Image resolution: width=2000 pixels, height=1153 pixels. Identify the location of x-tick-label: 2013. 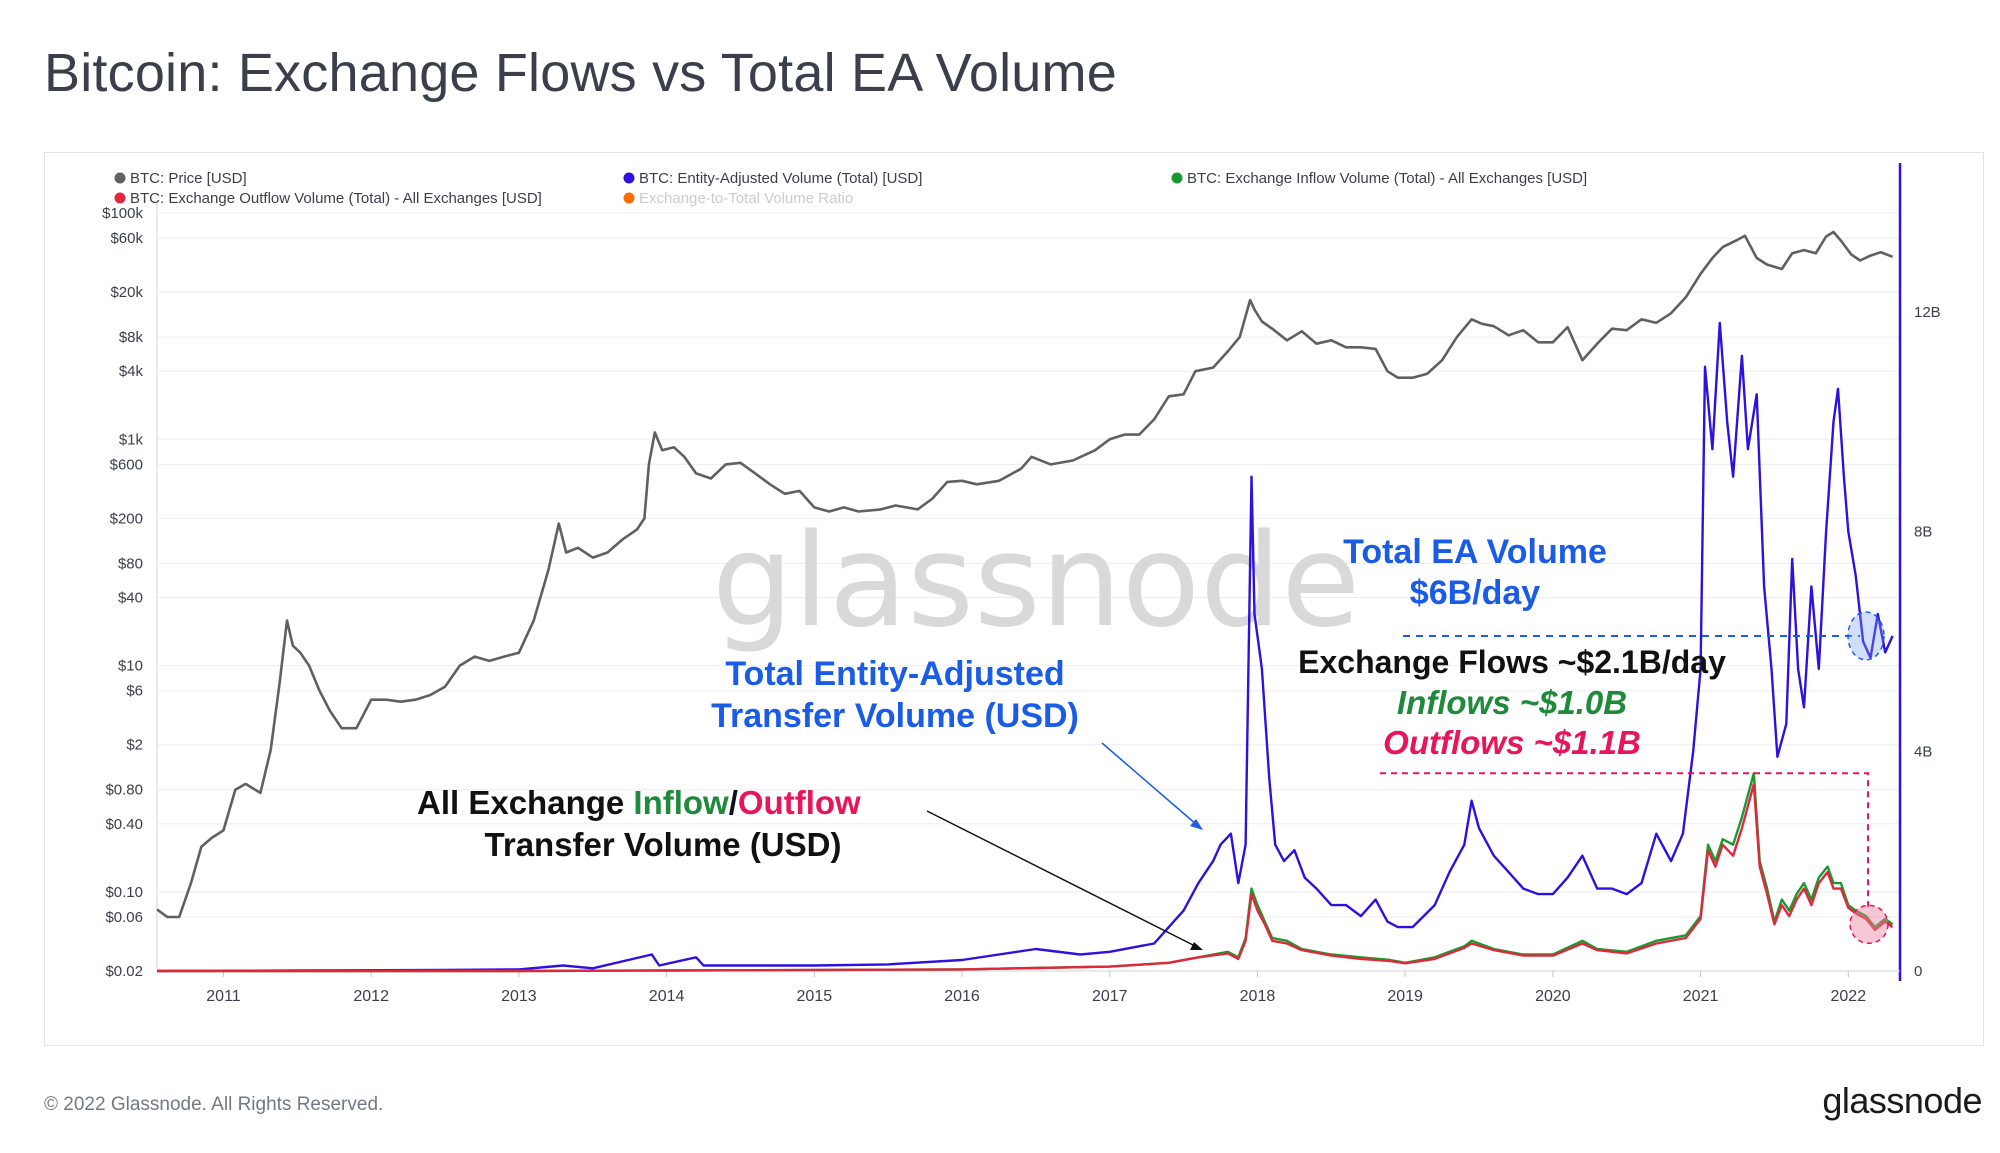
(519, 996).